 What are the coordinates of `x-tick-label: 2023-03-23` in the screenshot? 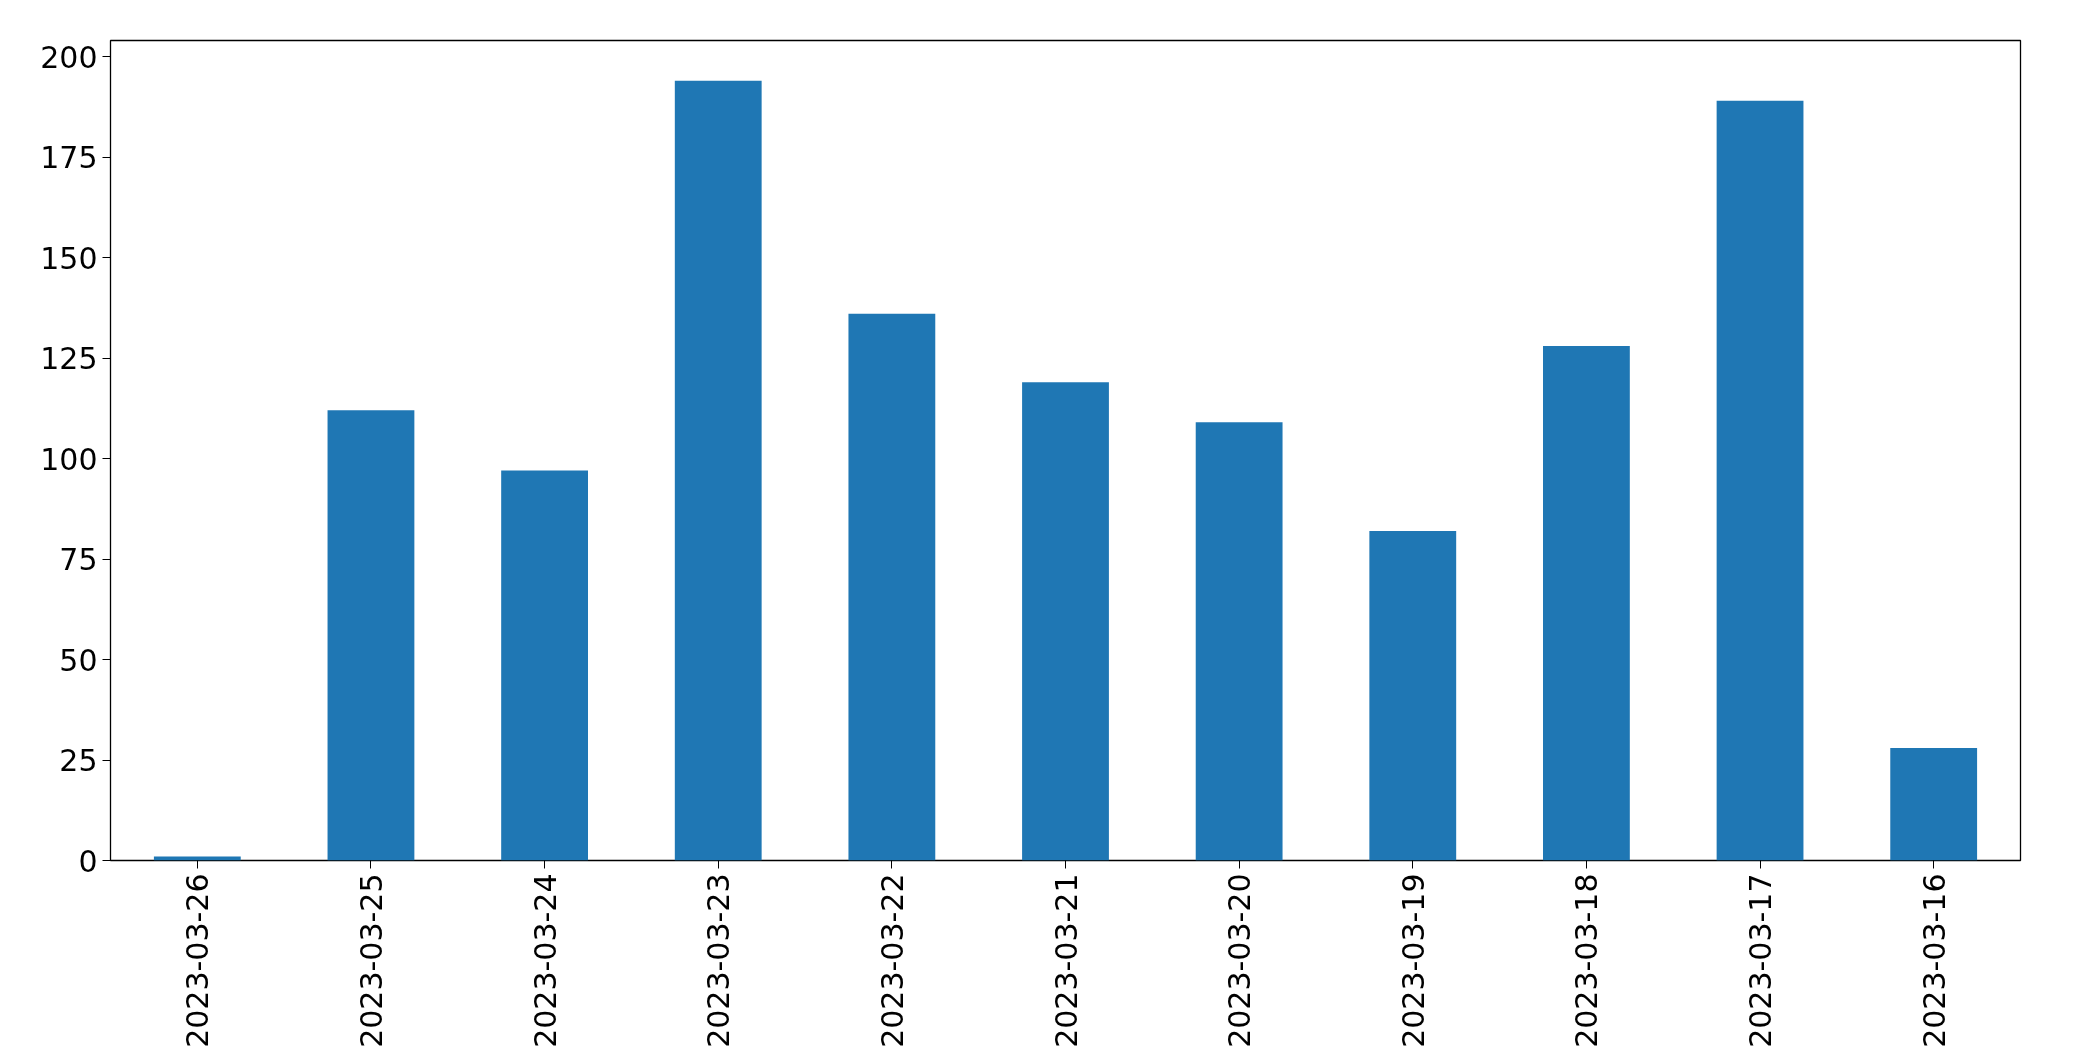 It's located at (719, 960).